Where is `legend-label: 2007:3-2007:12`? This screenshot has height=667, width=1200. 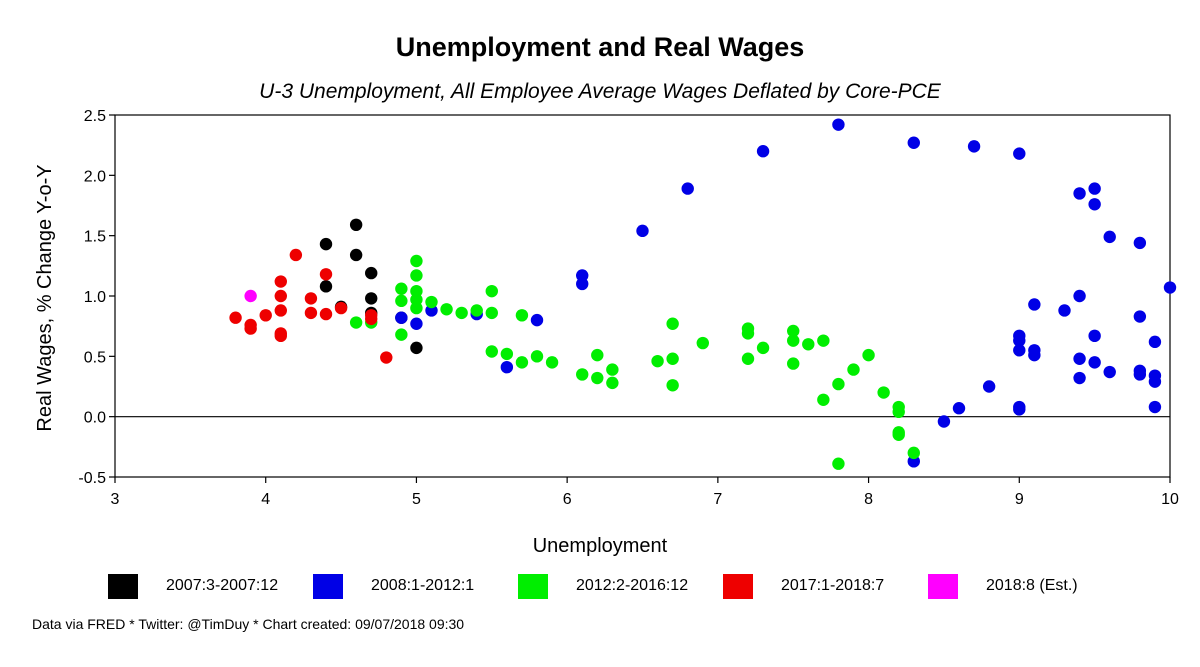
legend-label: 2007:3-2007:12 is located at coordinates (222, 585).